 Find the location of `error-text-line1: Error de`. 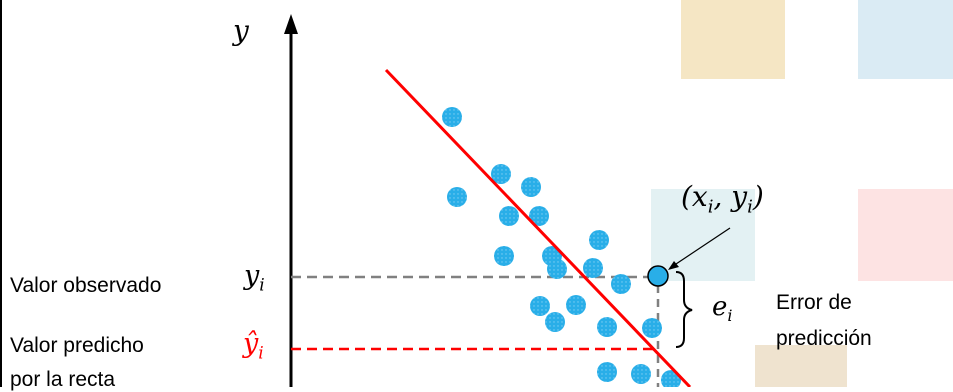

error-text-line1: Error de is located at coordinates (814, 302).